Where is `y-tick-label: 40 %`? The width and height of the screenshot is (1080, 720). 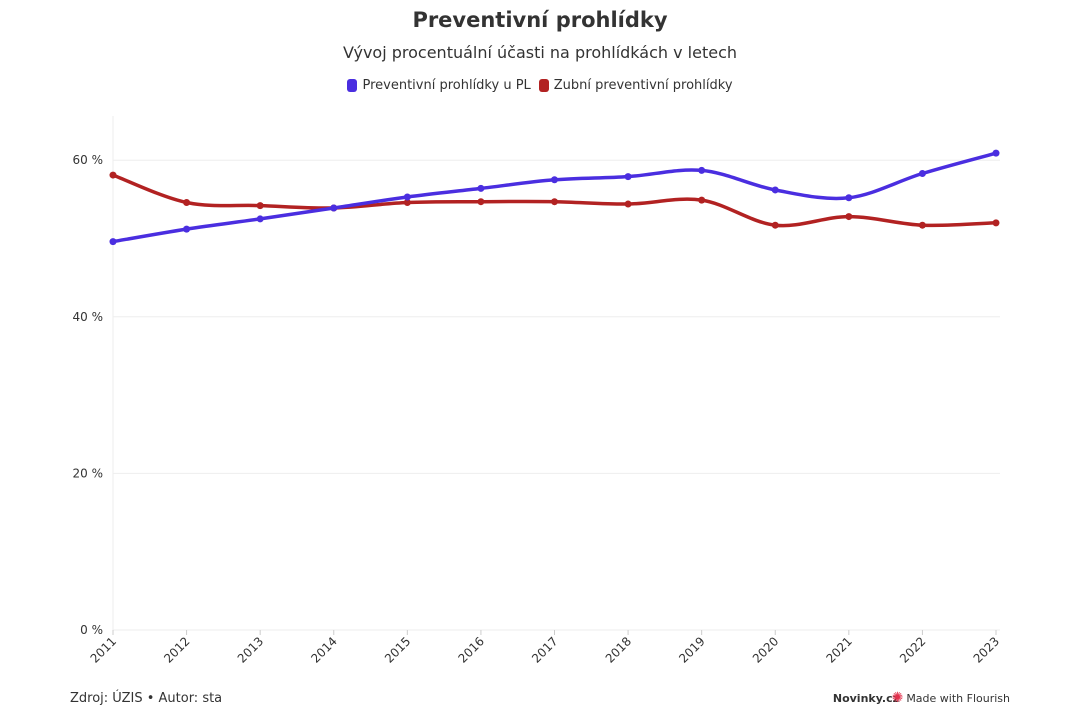 y-tick-label: 40 % is located at coordinates (88, 317).